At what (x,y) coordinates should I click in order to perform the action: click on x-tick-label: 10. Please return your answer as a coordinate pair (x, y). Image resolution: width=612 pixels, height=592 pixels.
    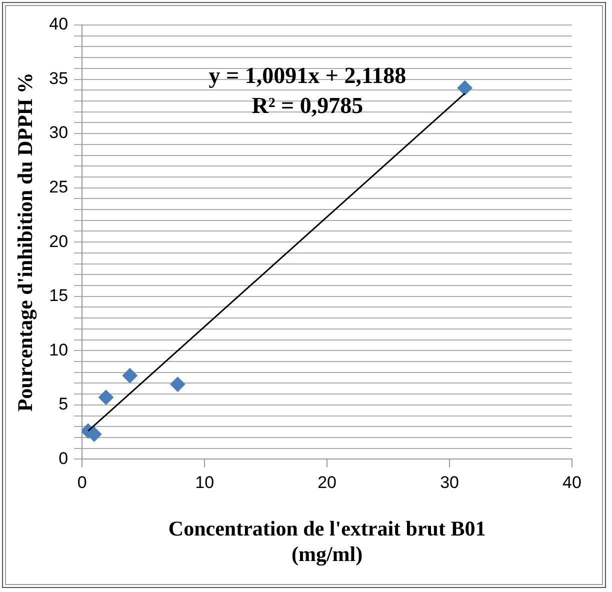
    Looking at the image, I should click on (204, 482).